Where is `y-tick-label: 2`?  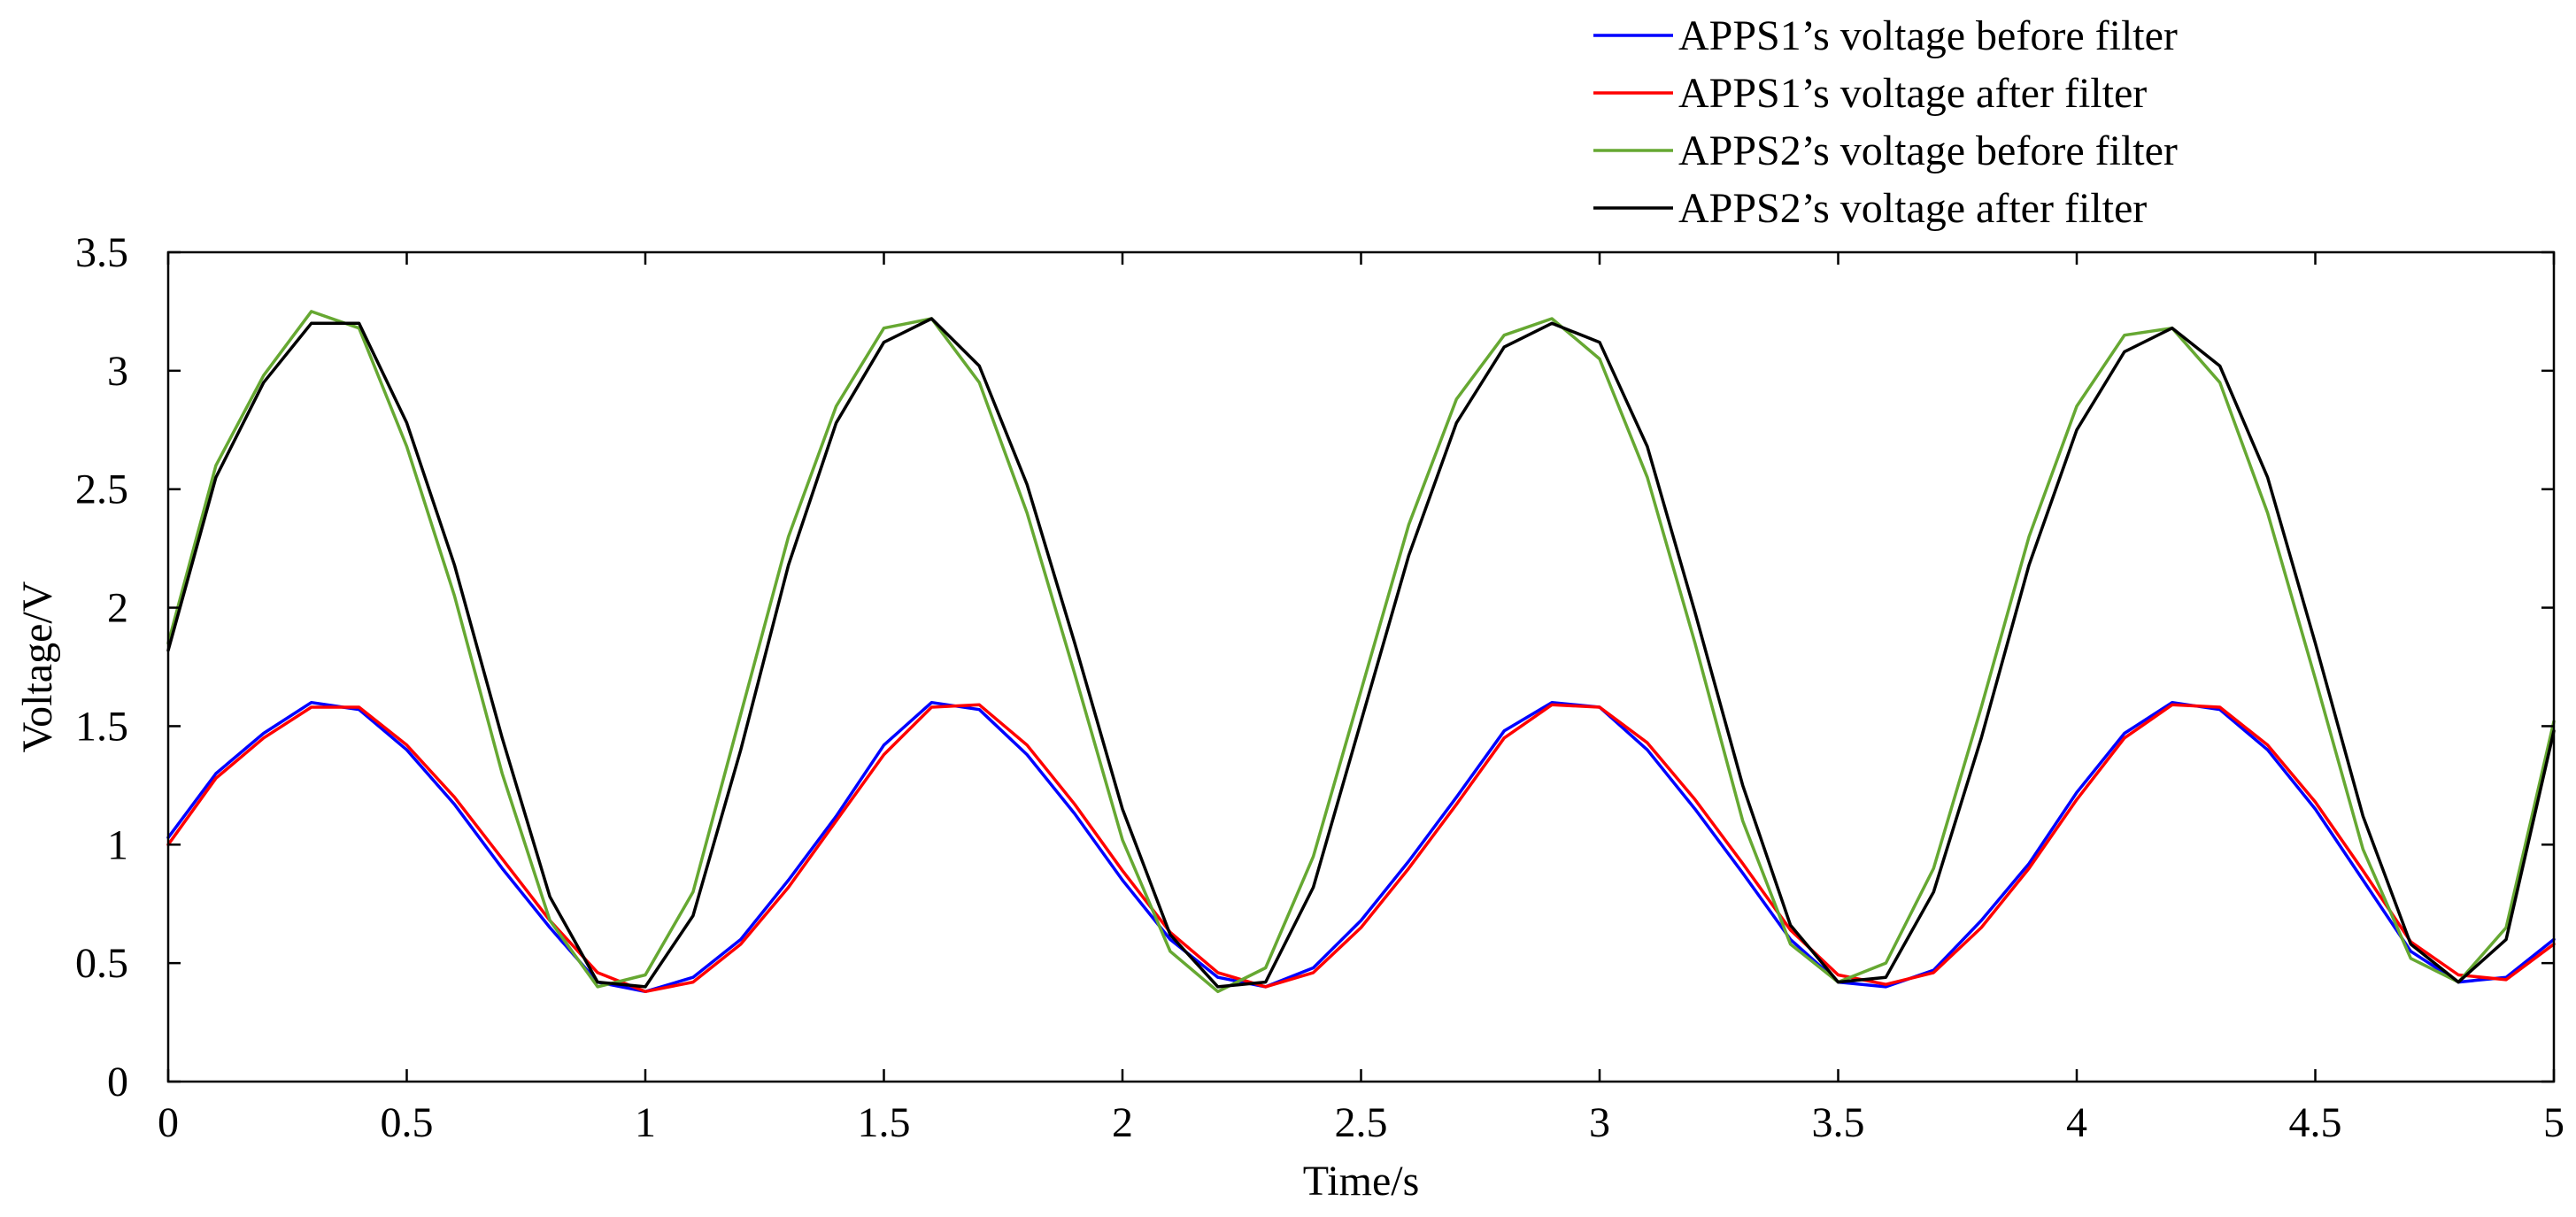
y-tick-label: 2 is located at coordinates (117, 608).